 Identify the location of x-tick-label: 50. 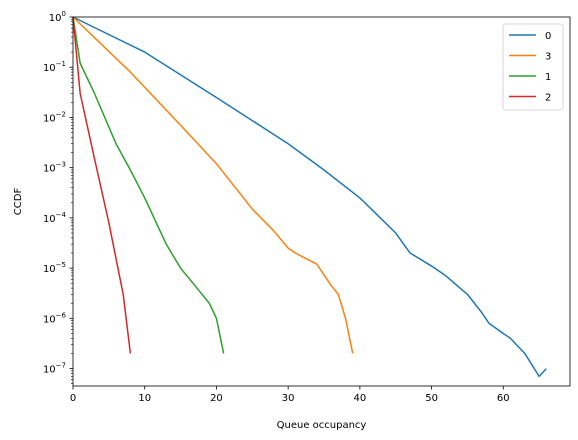
(431, 398).